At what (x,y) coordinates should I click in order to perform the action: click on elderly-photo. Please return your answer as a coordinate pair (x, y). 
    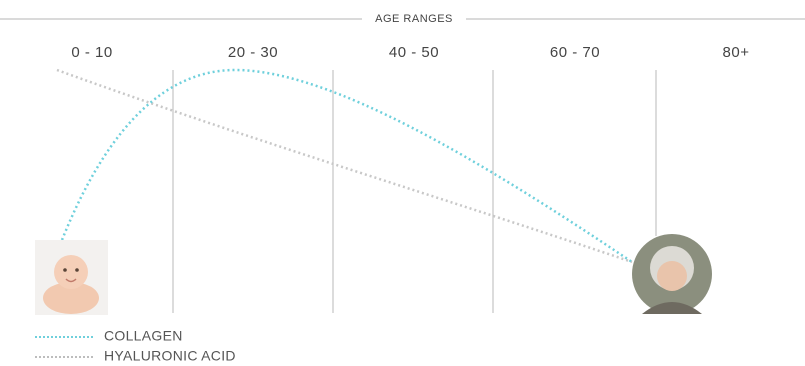
    Looking at the image, I should click on (672, 274).